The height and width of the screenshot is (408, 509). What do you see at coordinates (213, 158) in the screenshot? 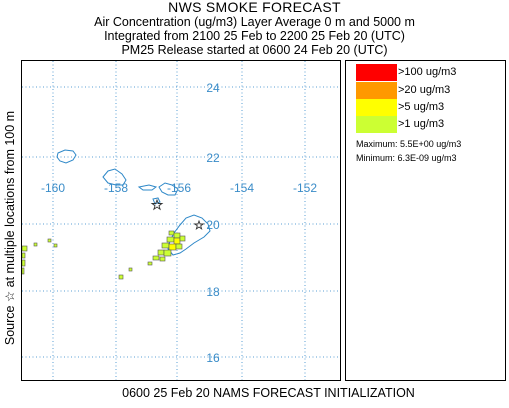
I see `lat-label-22: 22` at bounding box center [213, 158].